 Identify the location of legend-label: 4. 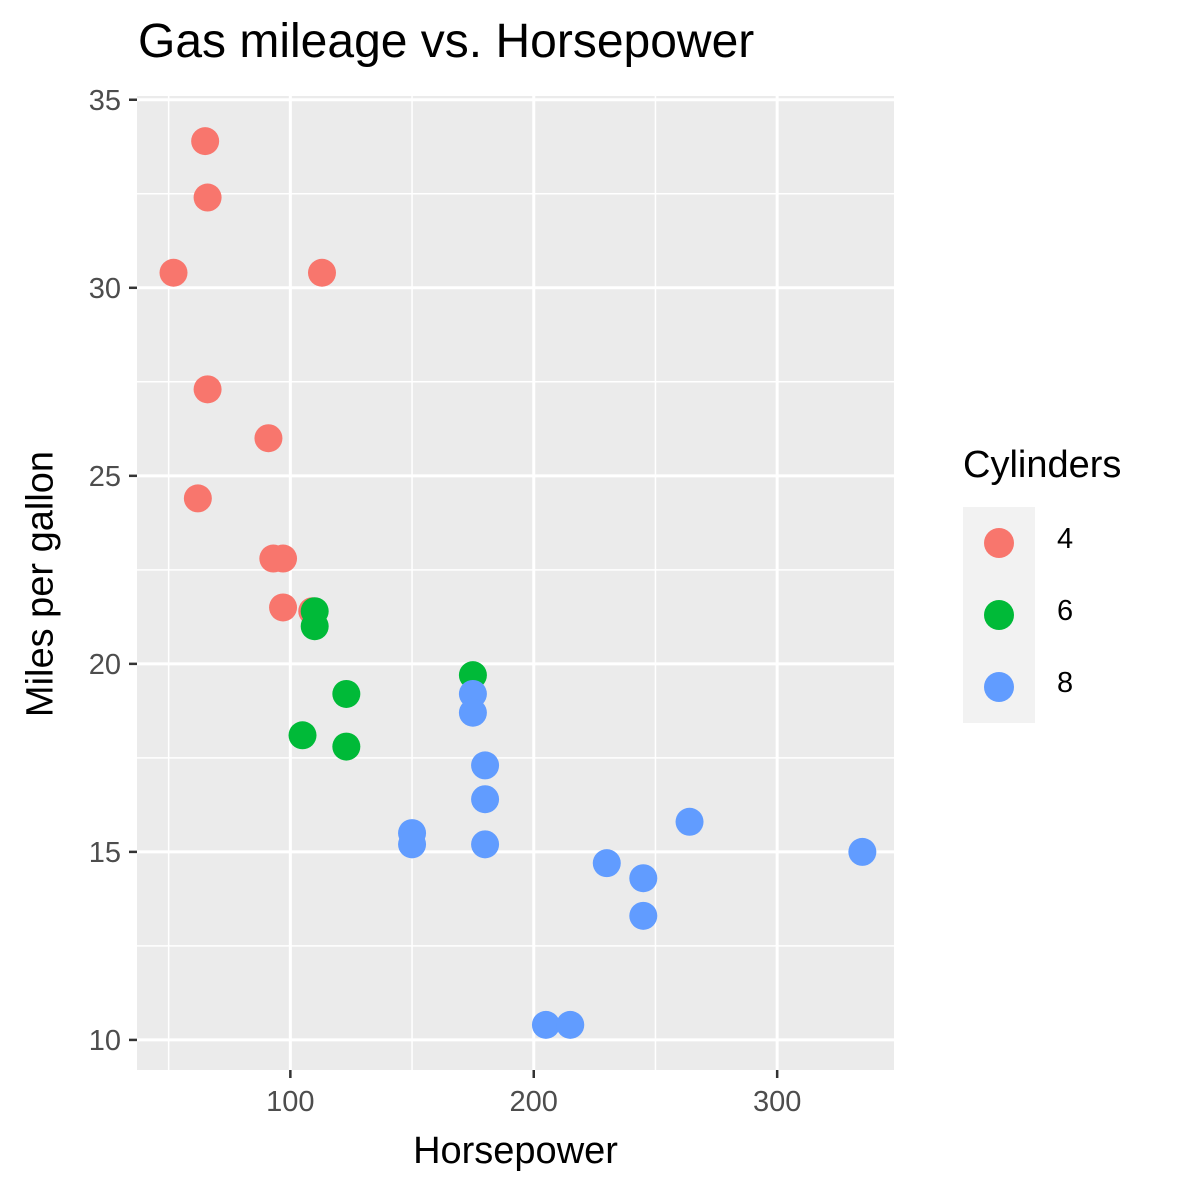
(1065, 539).